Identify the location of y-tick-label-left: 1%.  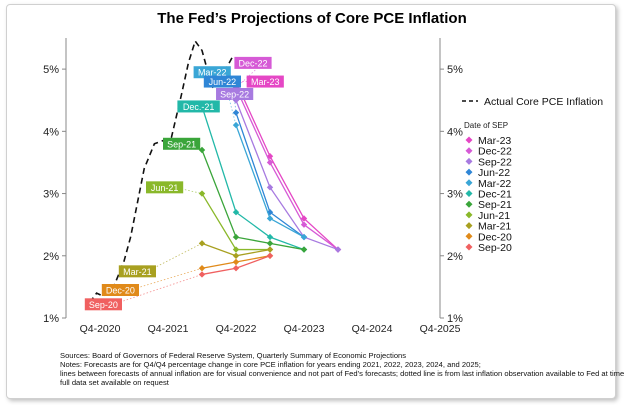
(51, 319).